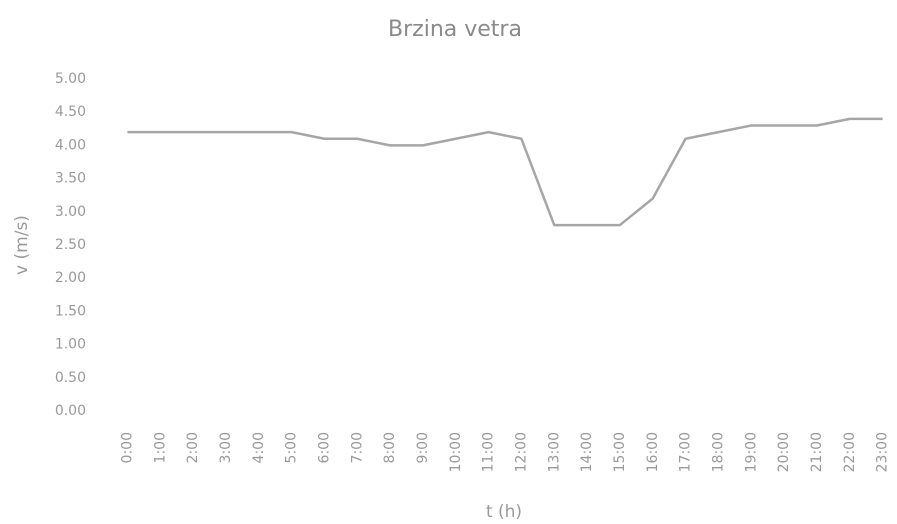  Describe the element at coordinates (292, 447) in the screenshot. I see `x-tick-label: 5:00` at that location.